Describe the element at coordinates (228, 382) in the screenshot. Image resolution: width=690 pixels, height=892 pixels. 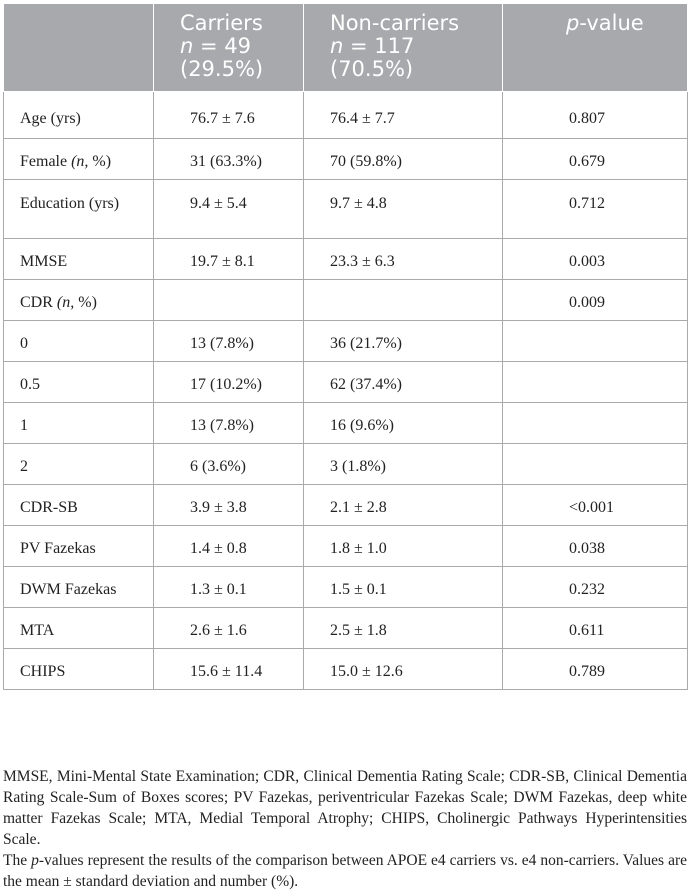
I see `carriers-value: 17 (10.2%)` at that location.